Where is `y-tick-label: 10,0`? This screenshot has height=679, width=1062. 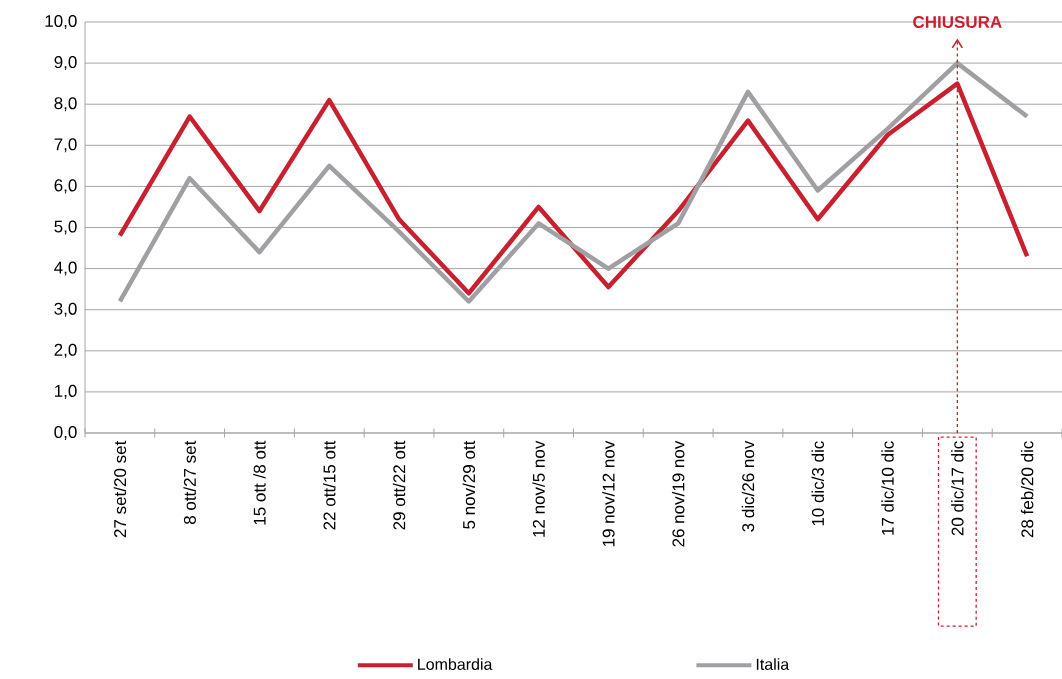 y-tick-label: 10,0 is located at coordinates (61, 22).